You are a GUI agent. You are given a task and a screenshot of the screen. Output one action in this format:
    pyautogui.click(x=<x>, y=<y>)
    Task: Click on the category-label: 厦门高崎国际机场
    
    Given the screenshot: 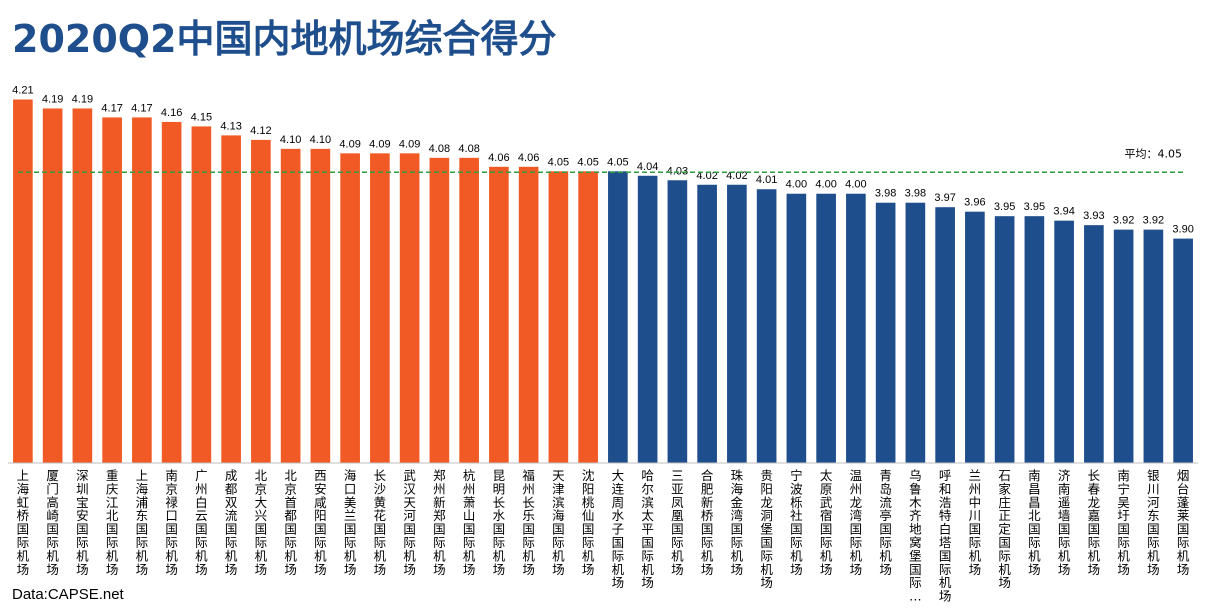 What is the action you would take?
    pyautogui.click(x=52, y=522)
    